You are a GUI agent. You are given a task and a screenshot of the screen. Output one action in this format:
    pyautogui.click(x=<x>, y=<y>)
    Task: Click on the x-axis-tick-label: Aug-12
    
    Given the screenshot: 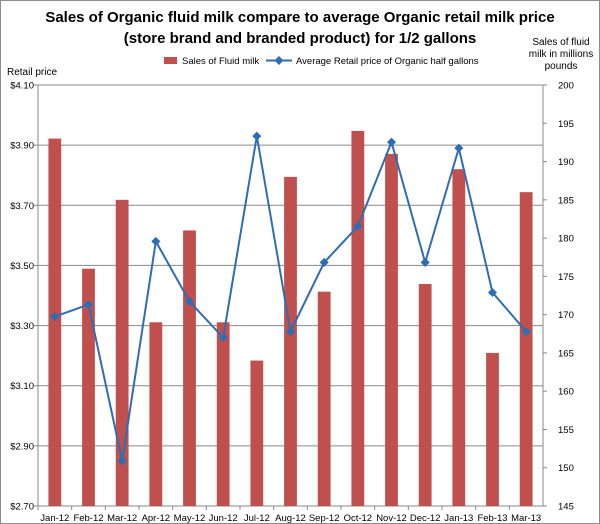 What is the action you would take?
    pyautogui.click(x=290, y=518)
    